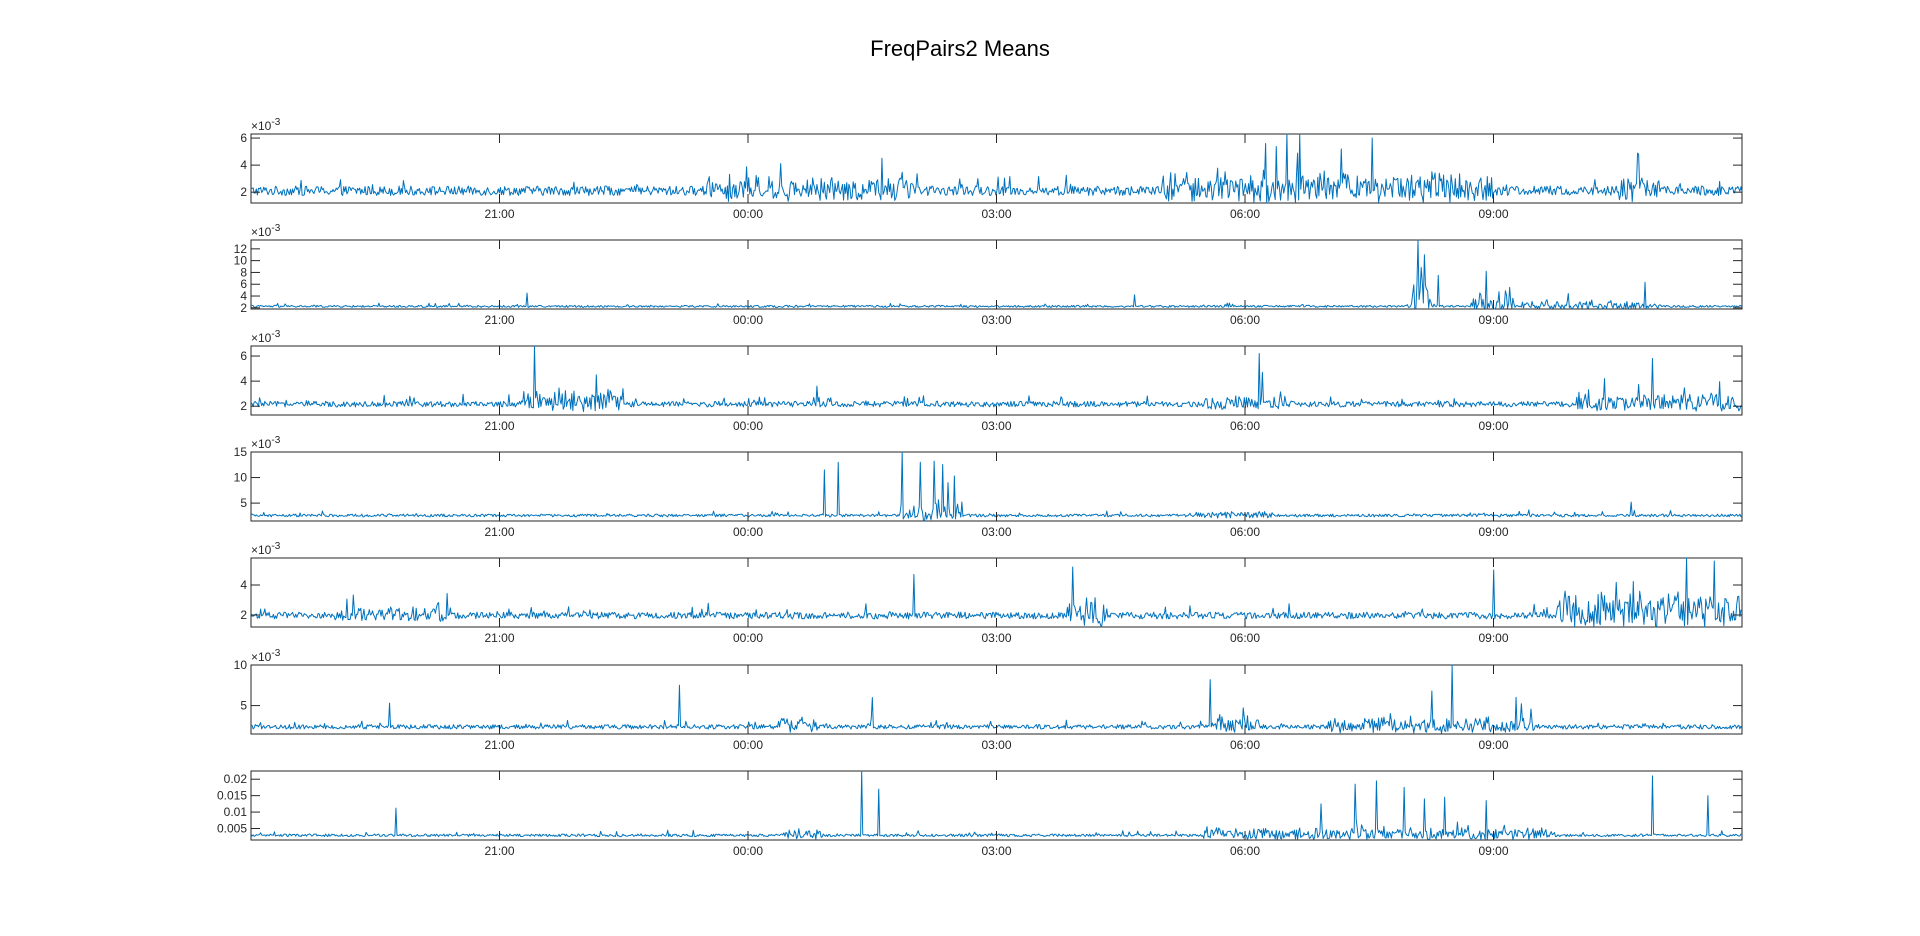 The width and height of the screenshot is (1920, 936). Describe the element at coordinates (241, 452) in the screenshot. I see `y-tick-label: 15` at that location.